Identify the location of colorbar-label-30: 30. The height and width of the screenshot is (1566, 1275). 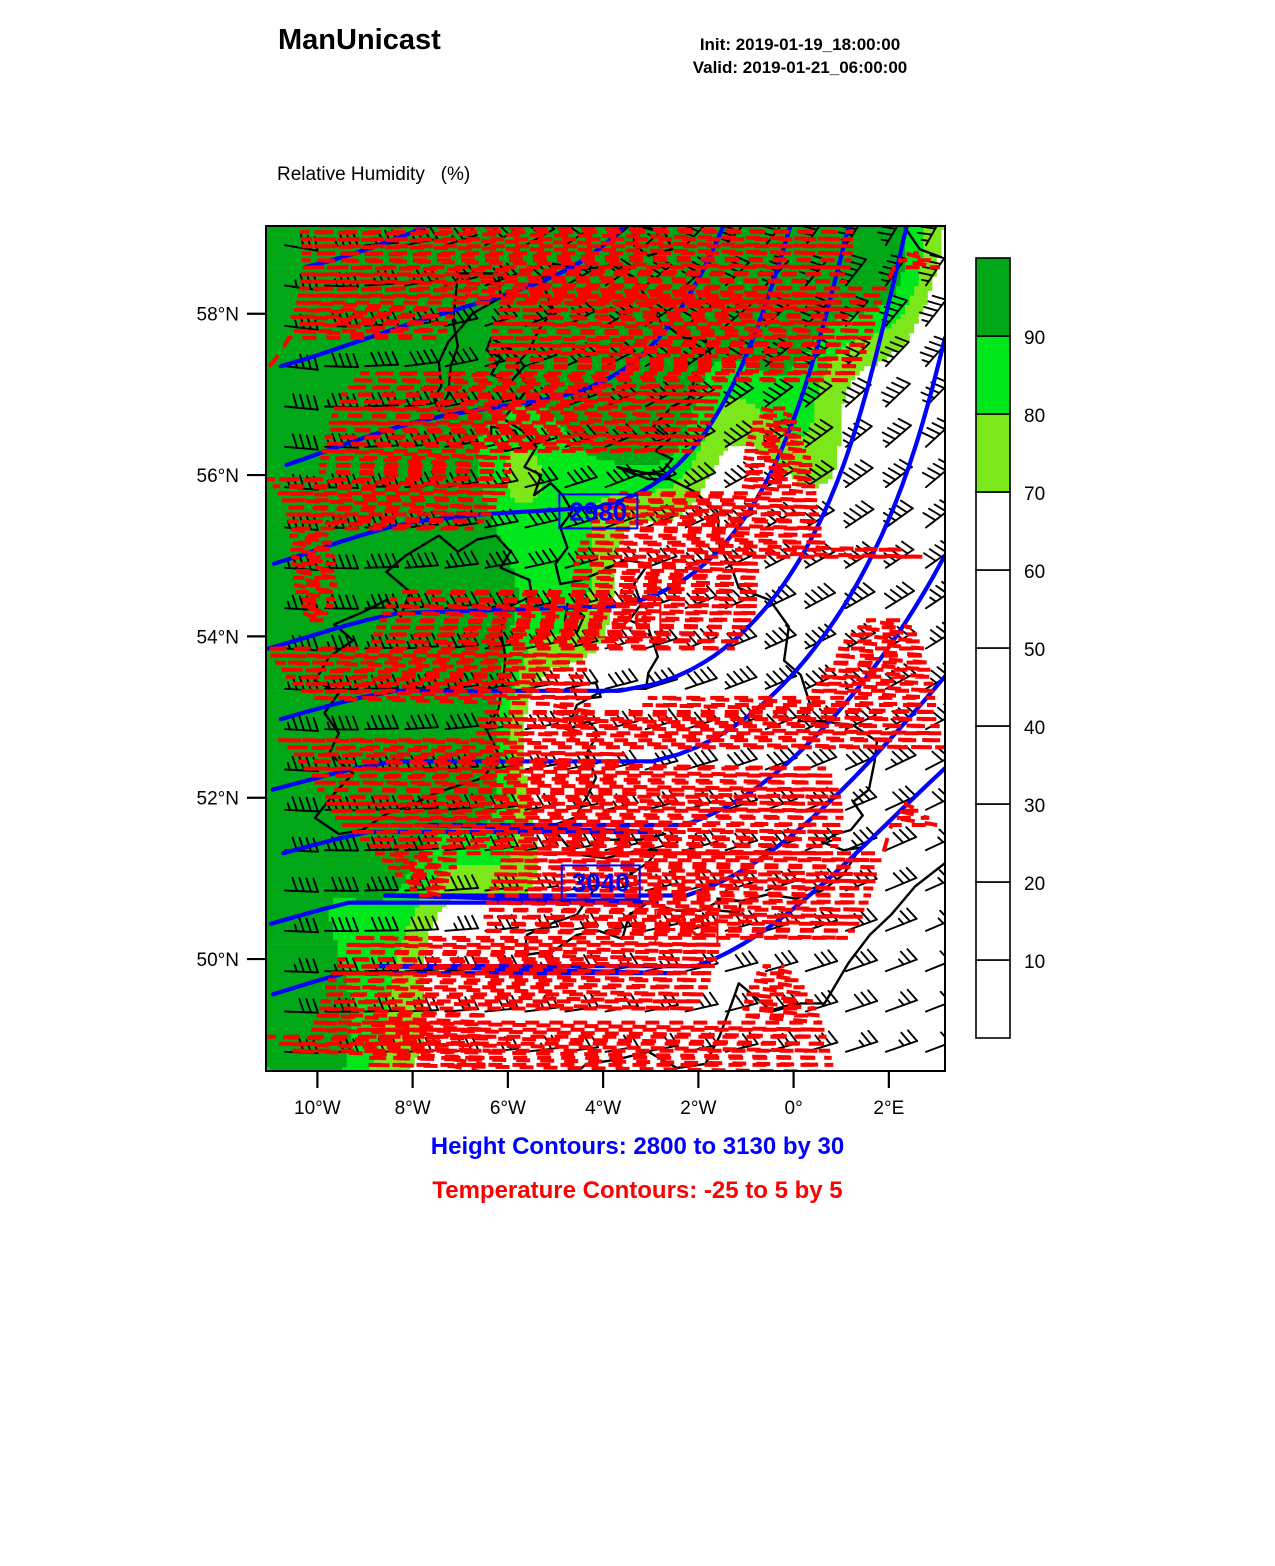
(1034, 806).